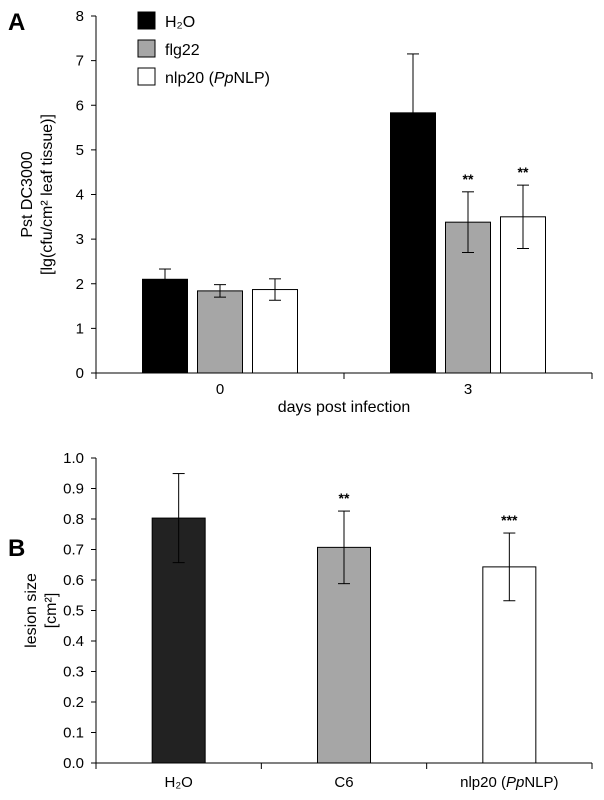 The height and width of the screenshot is (800, 604). What do you see at coordinates (73, 458) in the screenshot?
I see `y-tick-label: 1.0` at bounding box center [73, 458].